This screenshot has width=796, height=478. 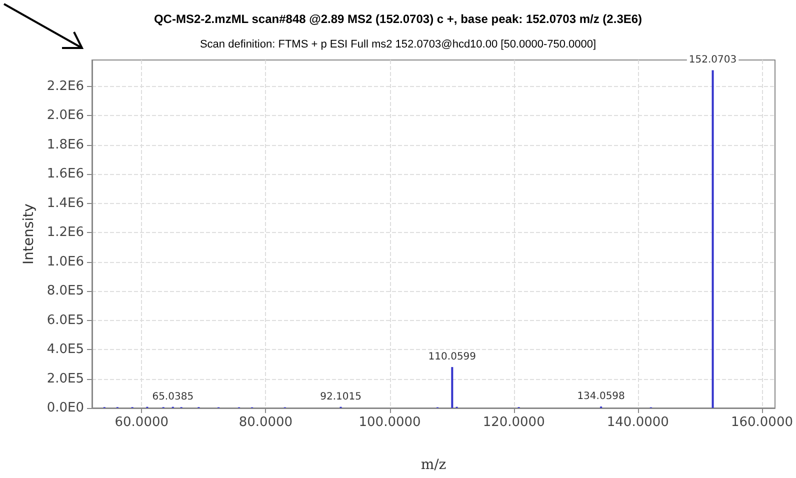 What do you see at coordinates (65, 144) in the screenshot?
I see `y-tick-label: 1.8E6` at bounding box center [65, 144].